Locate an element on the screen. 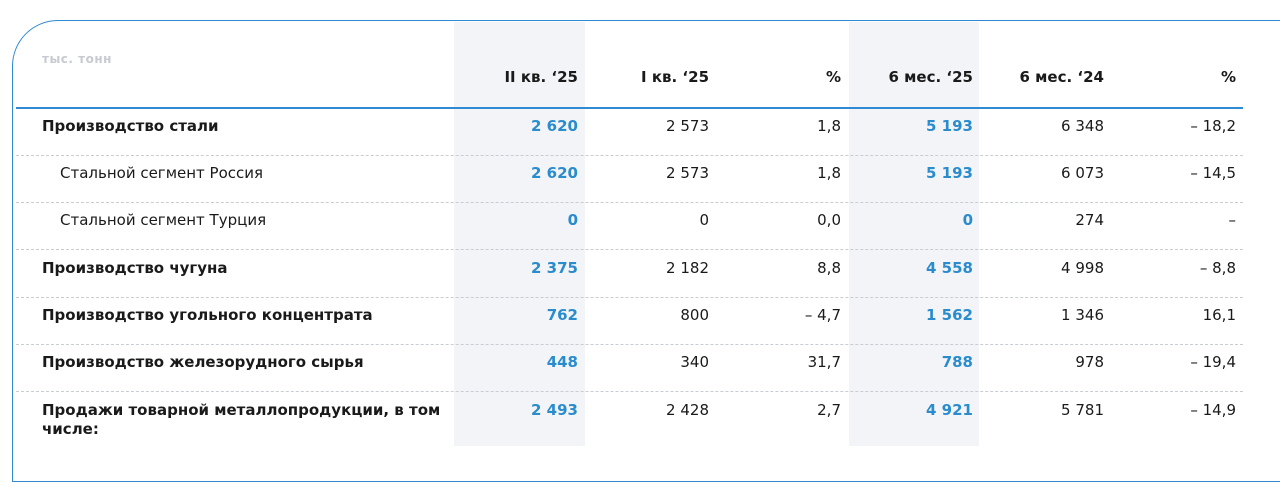 This screenshot has height=482, width=1280. cell-russia-q1-25: 2 573 is located at coordinates (687, 173).